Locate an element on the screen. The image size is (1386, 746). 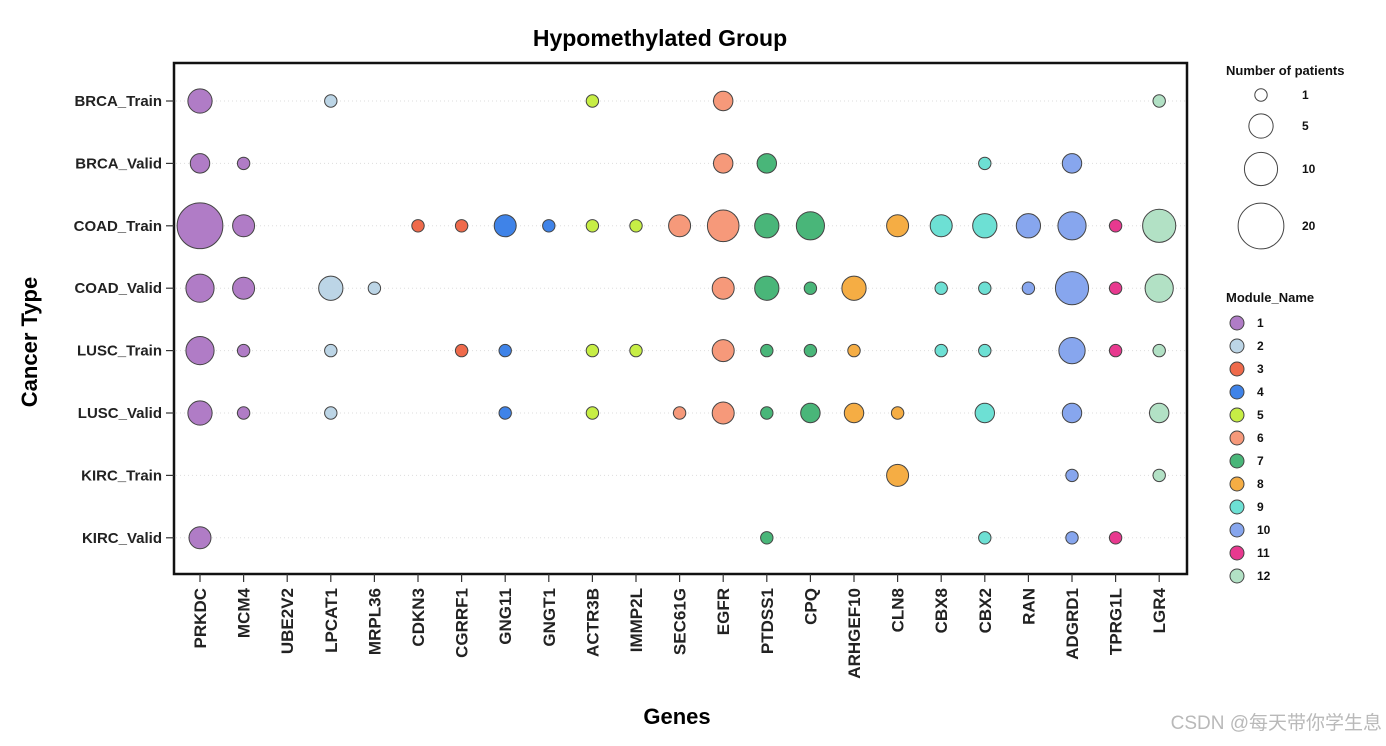
bubble-KIRC_Train-LGR4 is located at coordinates (1159, 475).